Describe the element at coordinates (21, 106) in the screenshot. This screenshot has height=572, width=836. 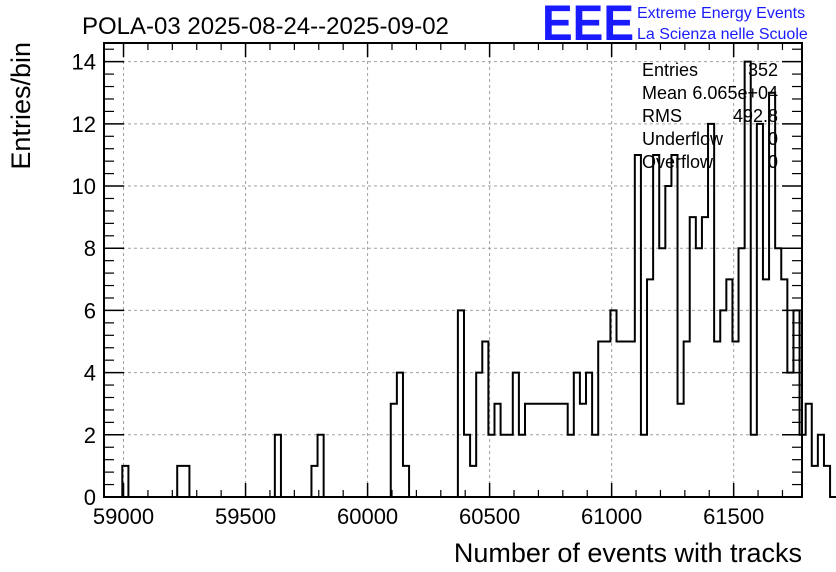
I see `y-axis-title: Entries/bin` at that location.